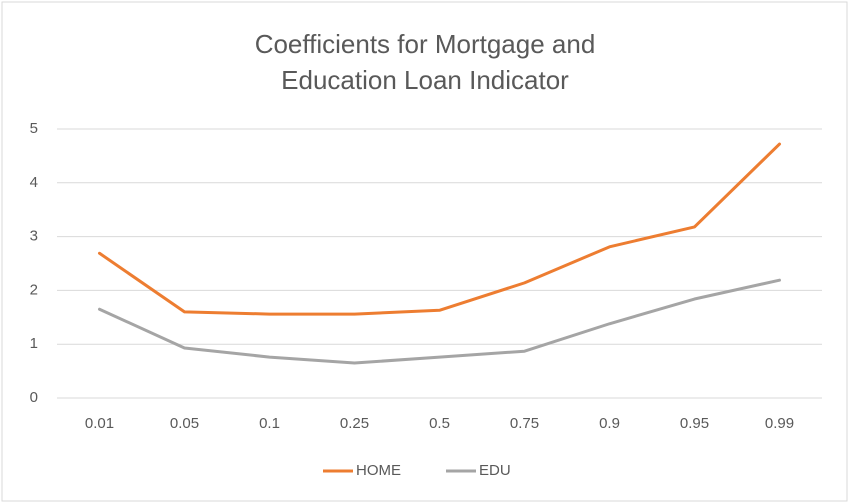 Image resolution: width=850 pixels, height=504 pixels. What do you see at coordinates (779, 423) in the screenshot?
I see `x-tick-label: 0.99` at bounding box center [779, 423].